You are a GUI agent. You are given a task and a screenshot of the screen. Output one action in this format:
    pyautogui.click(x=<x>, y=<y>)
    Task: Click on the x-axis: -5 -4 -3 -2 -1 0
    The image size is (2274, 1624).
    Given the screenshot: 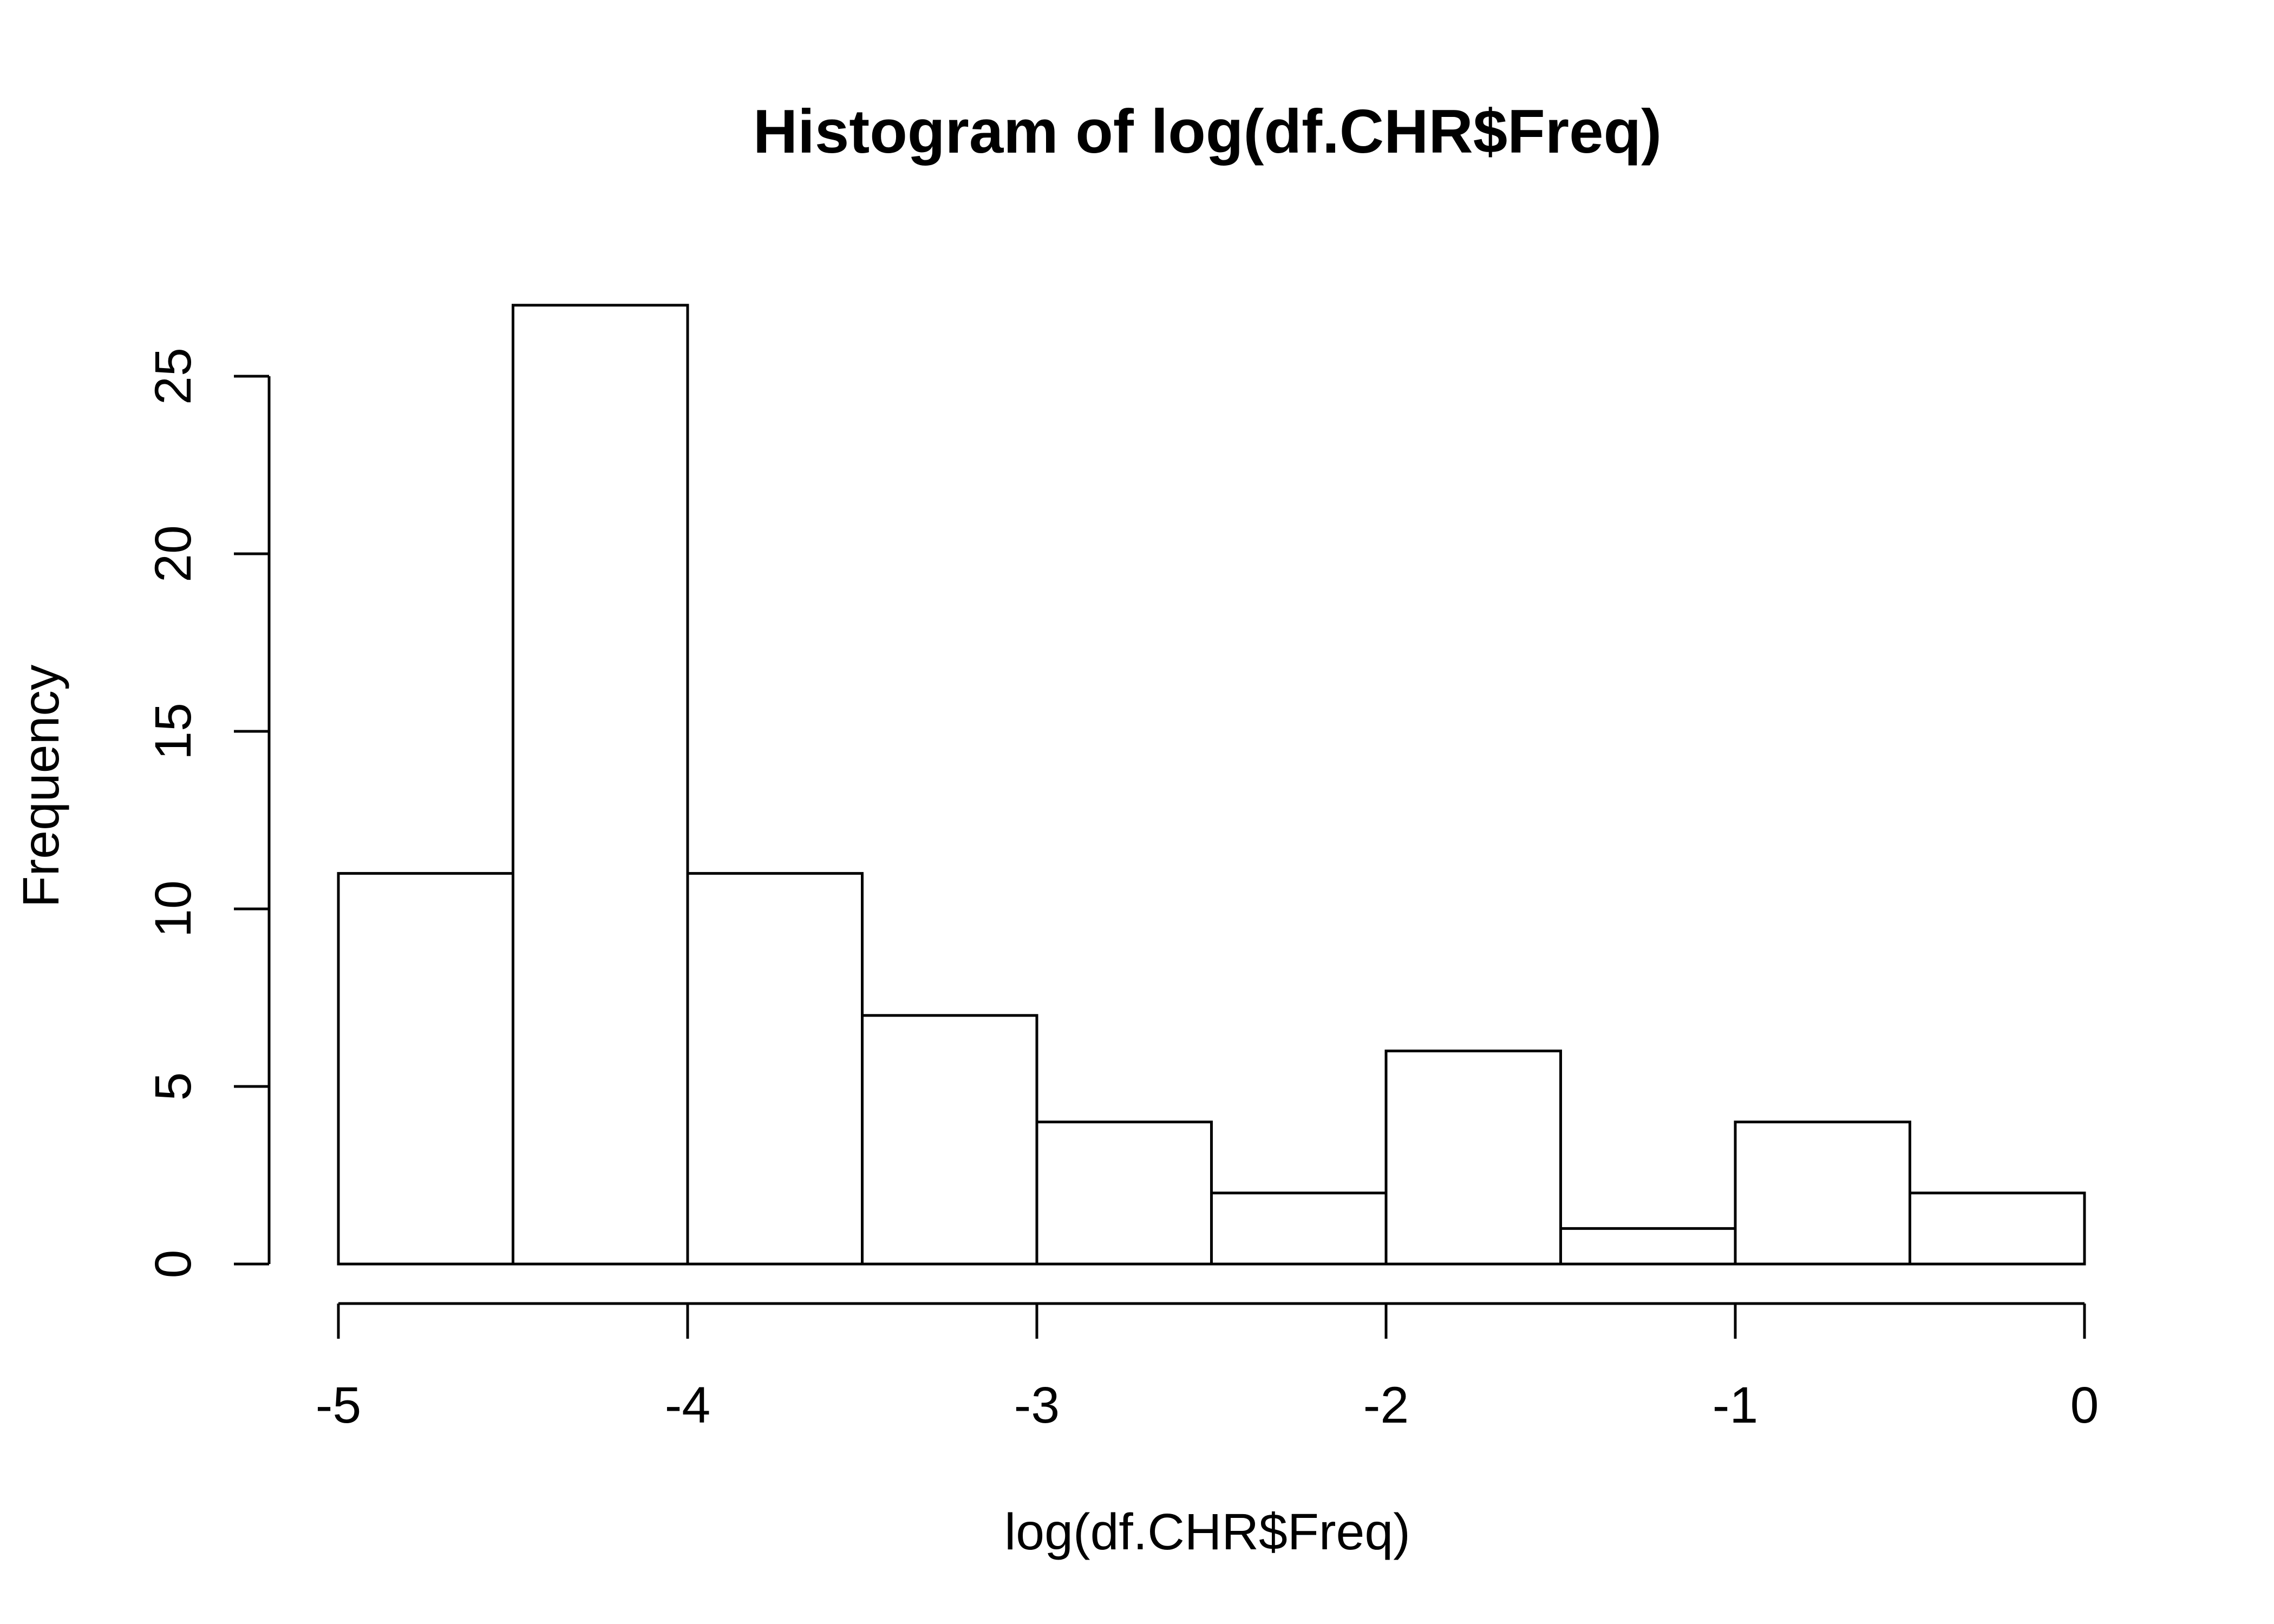 What is the action you would take?
    pyautogui.click(x=1208, y=1368)
    